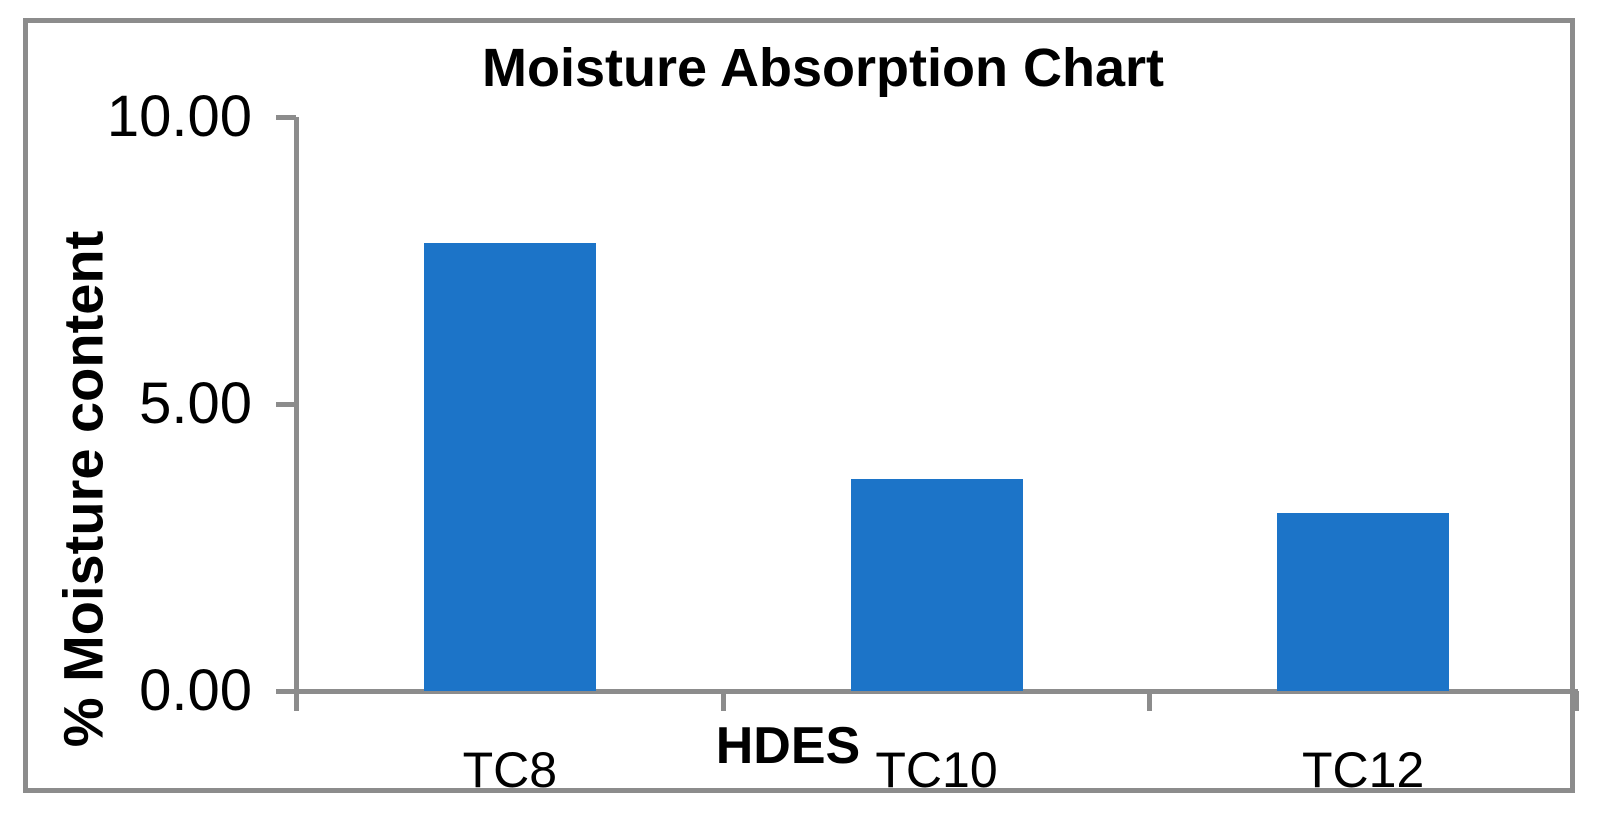 The height and width of the screenshot is (820, 1602). Describe the element at coordinates (936, 770) in the screenshot. I see `x-axis-category-label-tc10: TC10` at that location.